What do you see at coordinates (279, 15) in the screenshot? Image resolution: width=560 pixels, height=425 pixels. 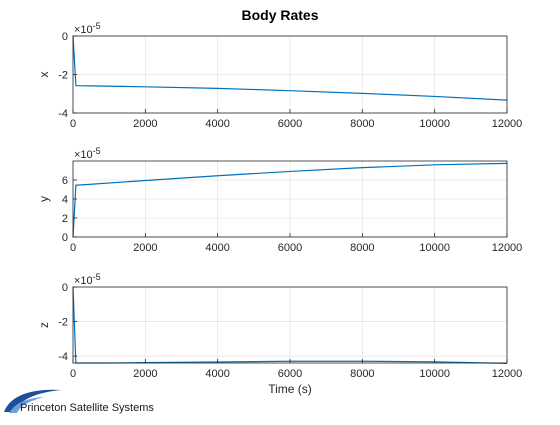 I see `chart-title: Body Rates` at bounding box center [279, 15].